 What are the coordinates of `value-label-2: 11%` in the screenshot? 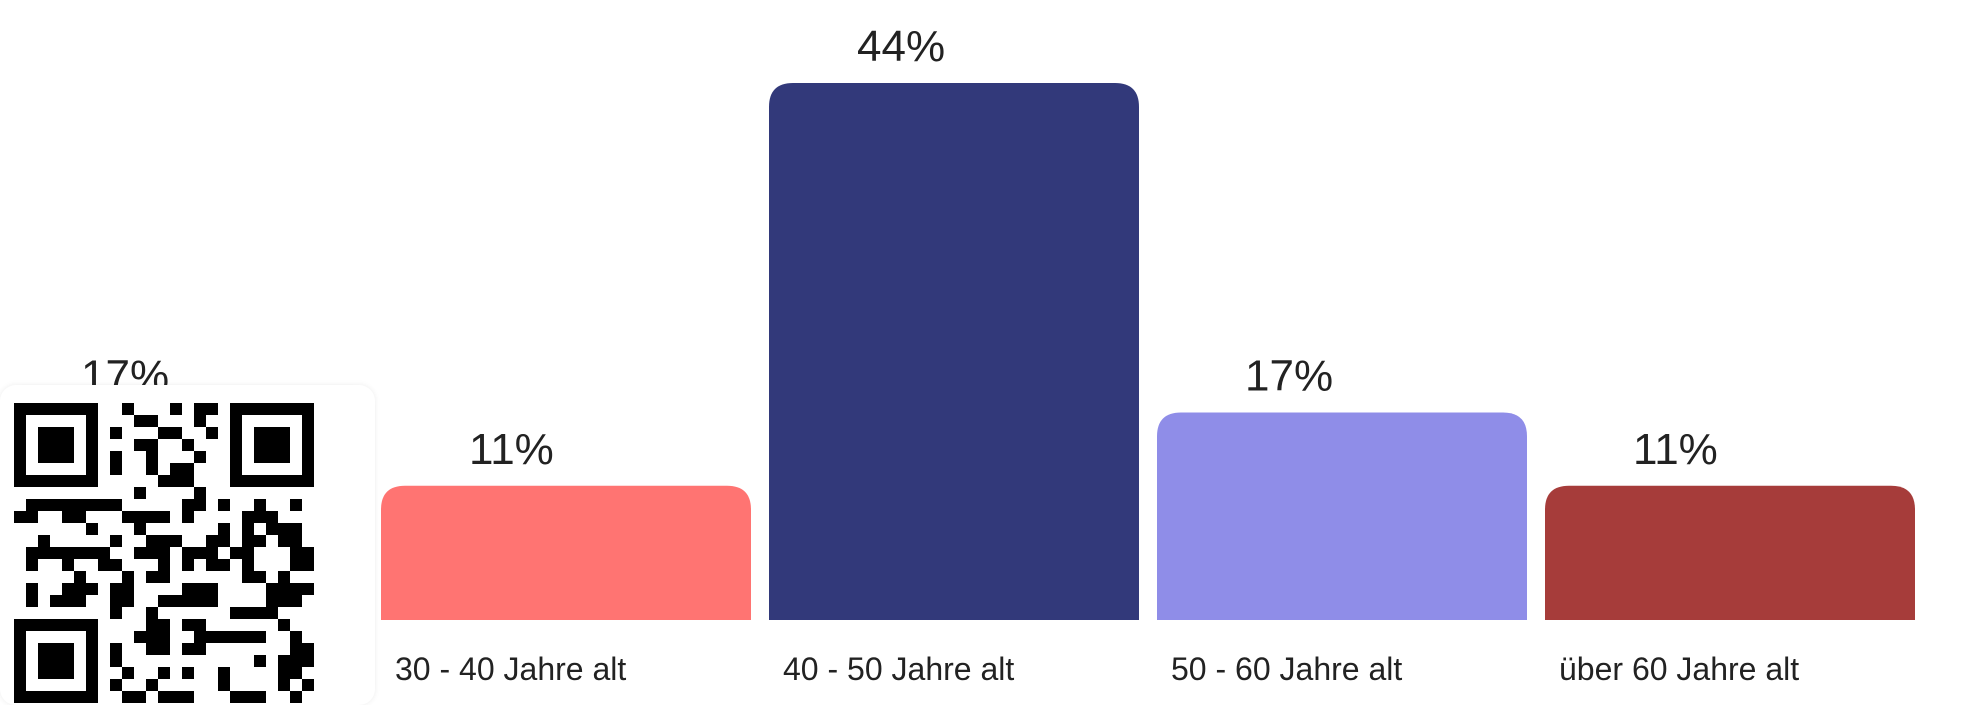 It's located at (511, 449).